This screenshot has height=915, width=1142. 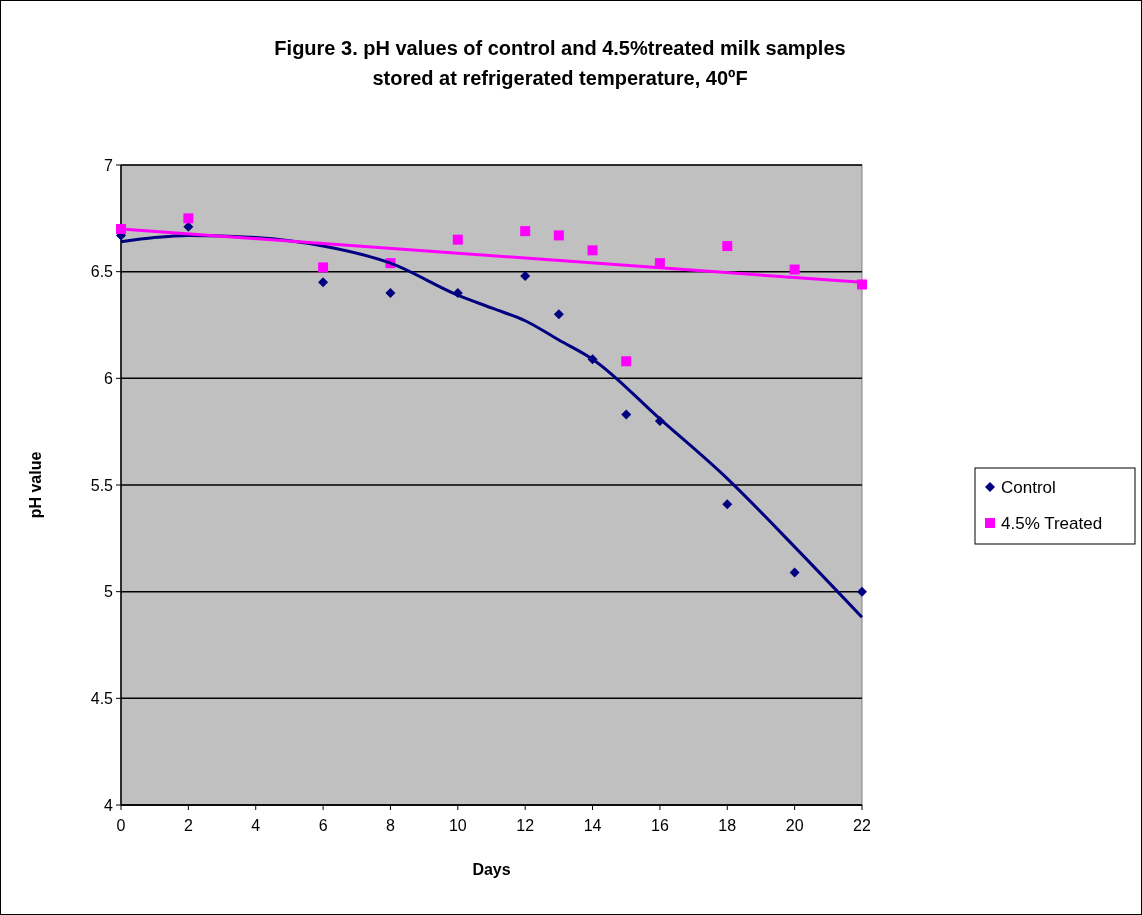 What do you see at coordinates (35, 485) in the screenshot?
I see `y-axis-title: pH value` at bounding box center [35, 485].